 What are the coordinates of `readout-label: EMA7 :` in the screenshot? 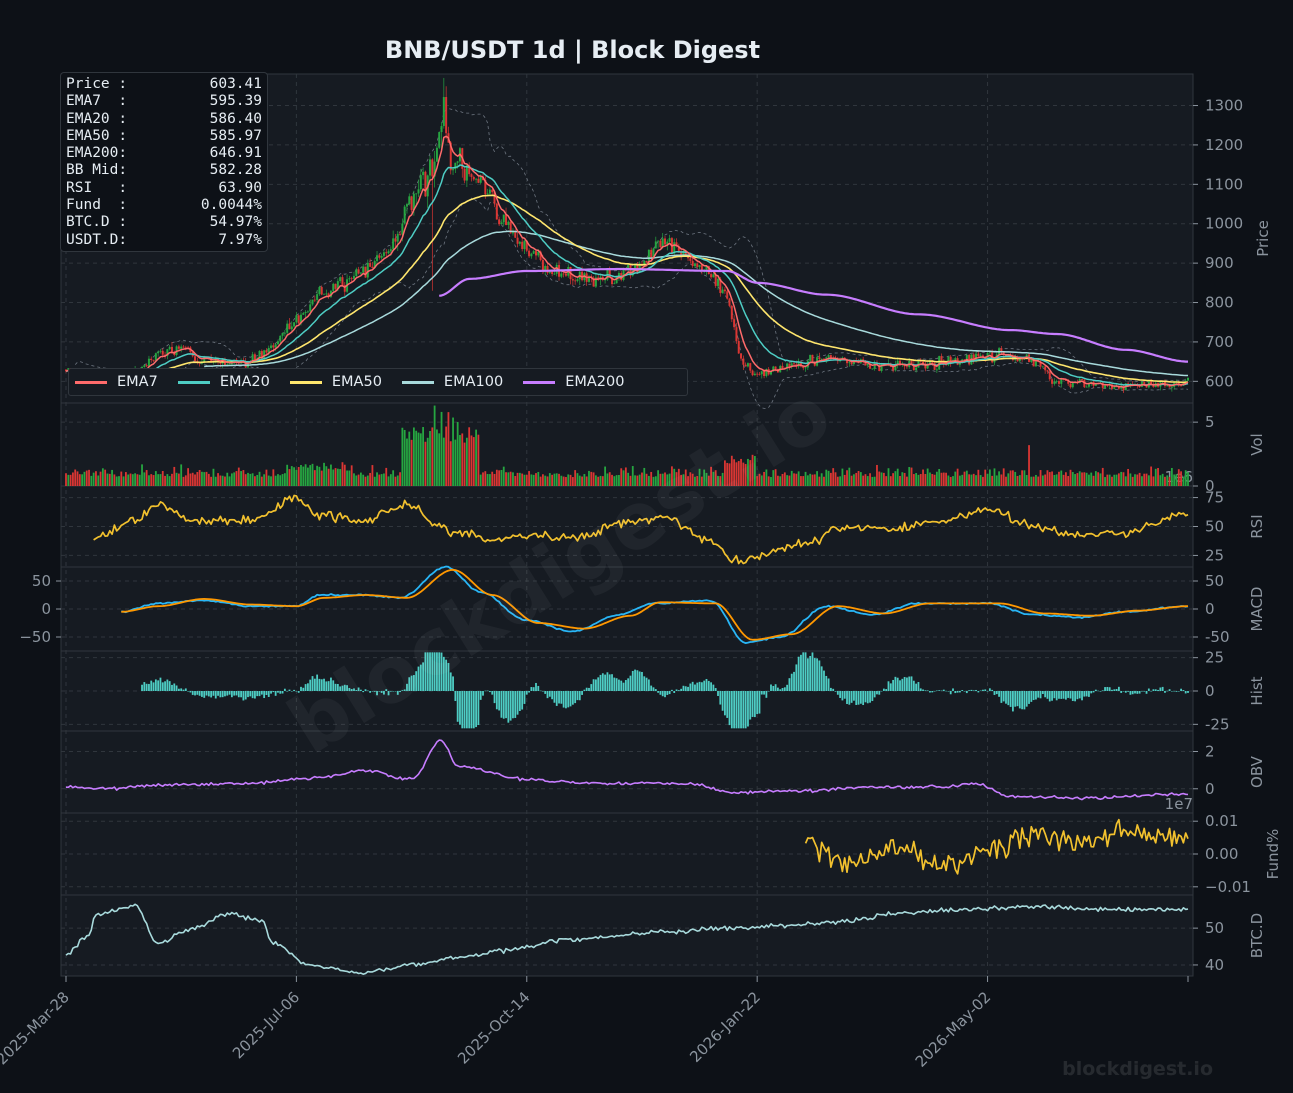 It's located at (97, 101).